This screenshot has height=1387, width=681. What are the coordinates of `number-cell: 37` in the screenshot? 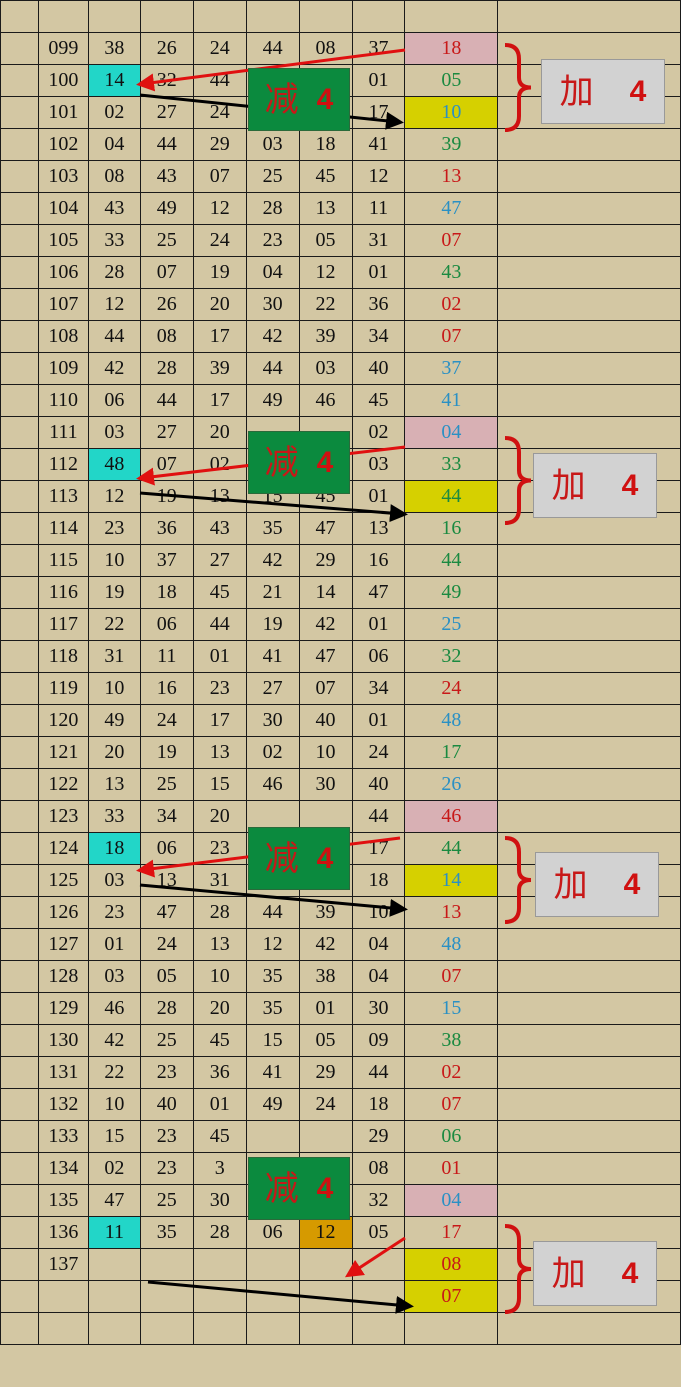 It's located at (166, 560).